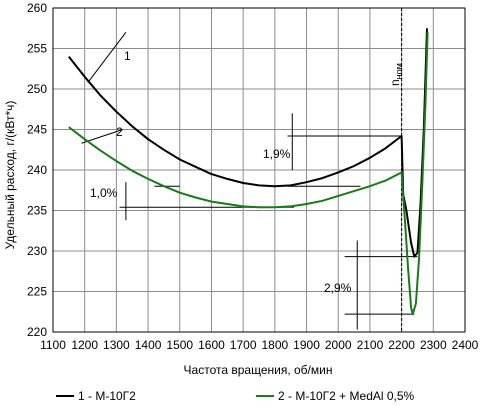 The image size is (483, 406). What do you see at coordinates (37, 49) in the screenshot?
I see `y-tick-label: 255` at bounding box center [37, 49].